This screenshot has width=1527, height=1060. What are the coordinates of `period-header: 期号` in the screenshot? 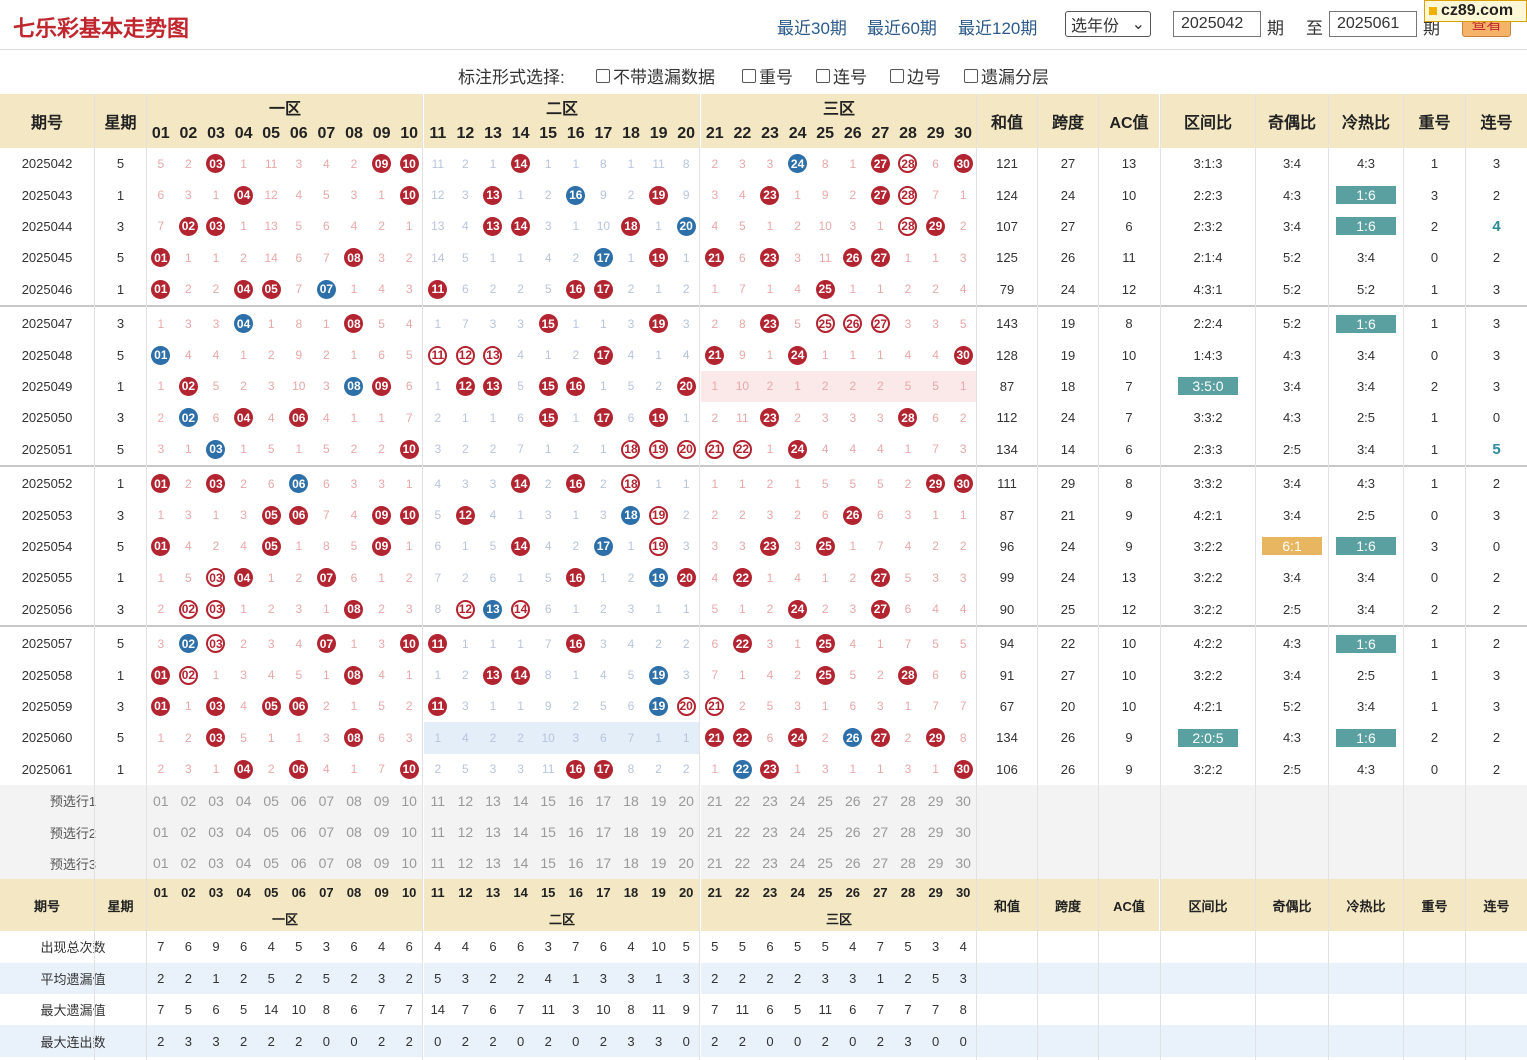 It's located at (47, 121).